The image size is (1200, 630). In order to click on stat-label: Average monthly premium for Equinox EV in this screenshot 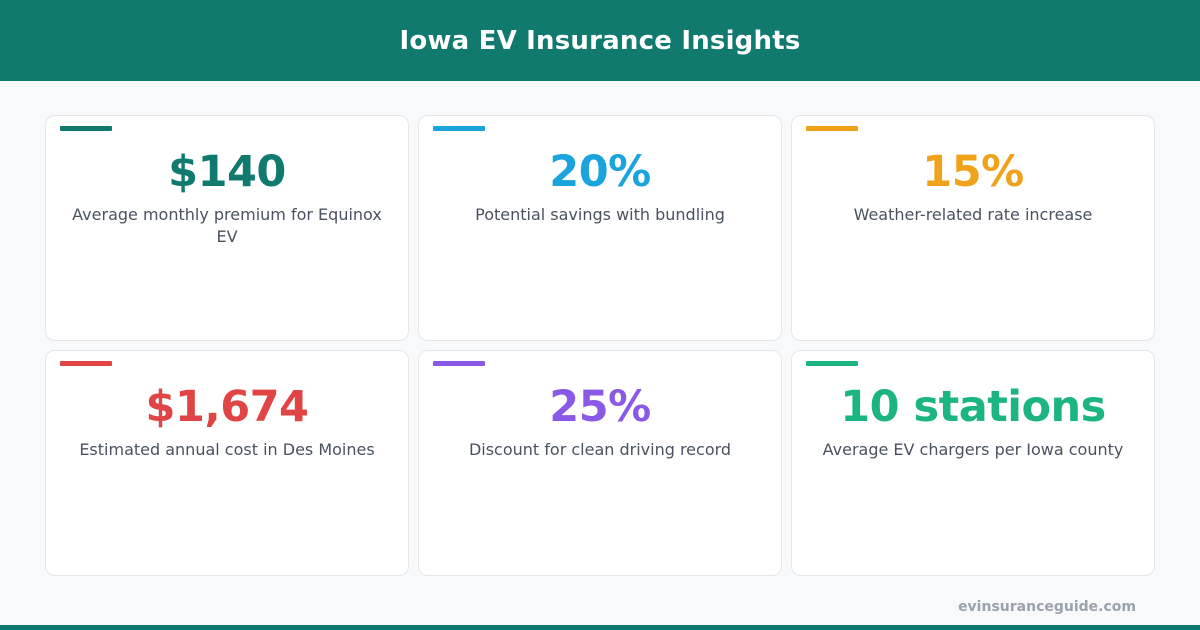, I will do `click(227, 225)`.